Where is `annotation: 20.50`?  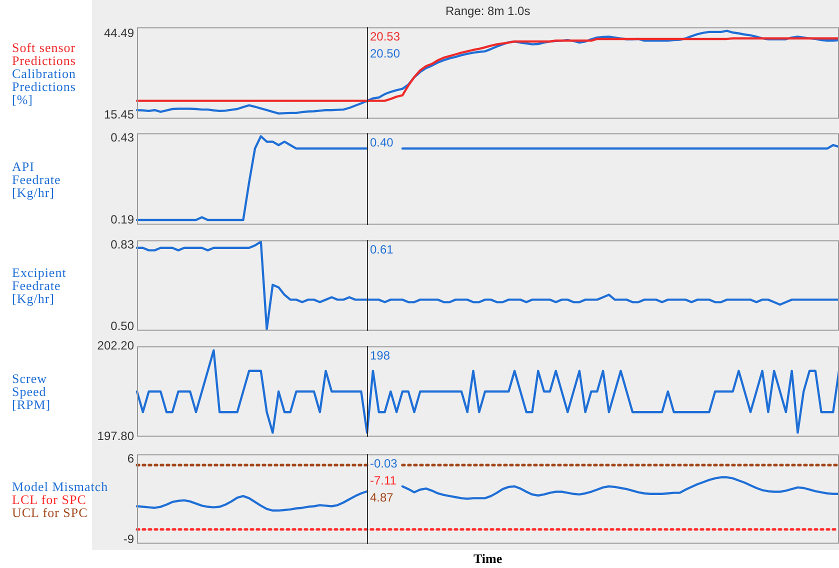
annotation: 20.50 is located at coordinates (385, 53).